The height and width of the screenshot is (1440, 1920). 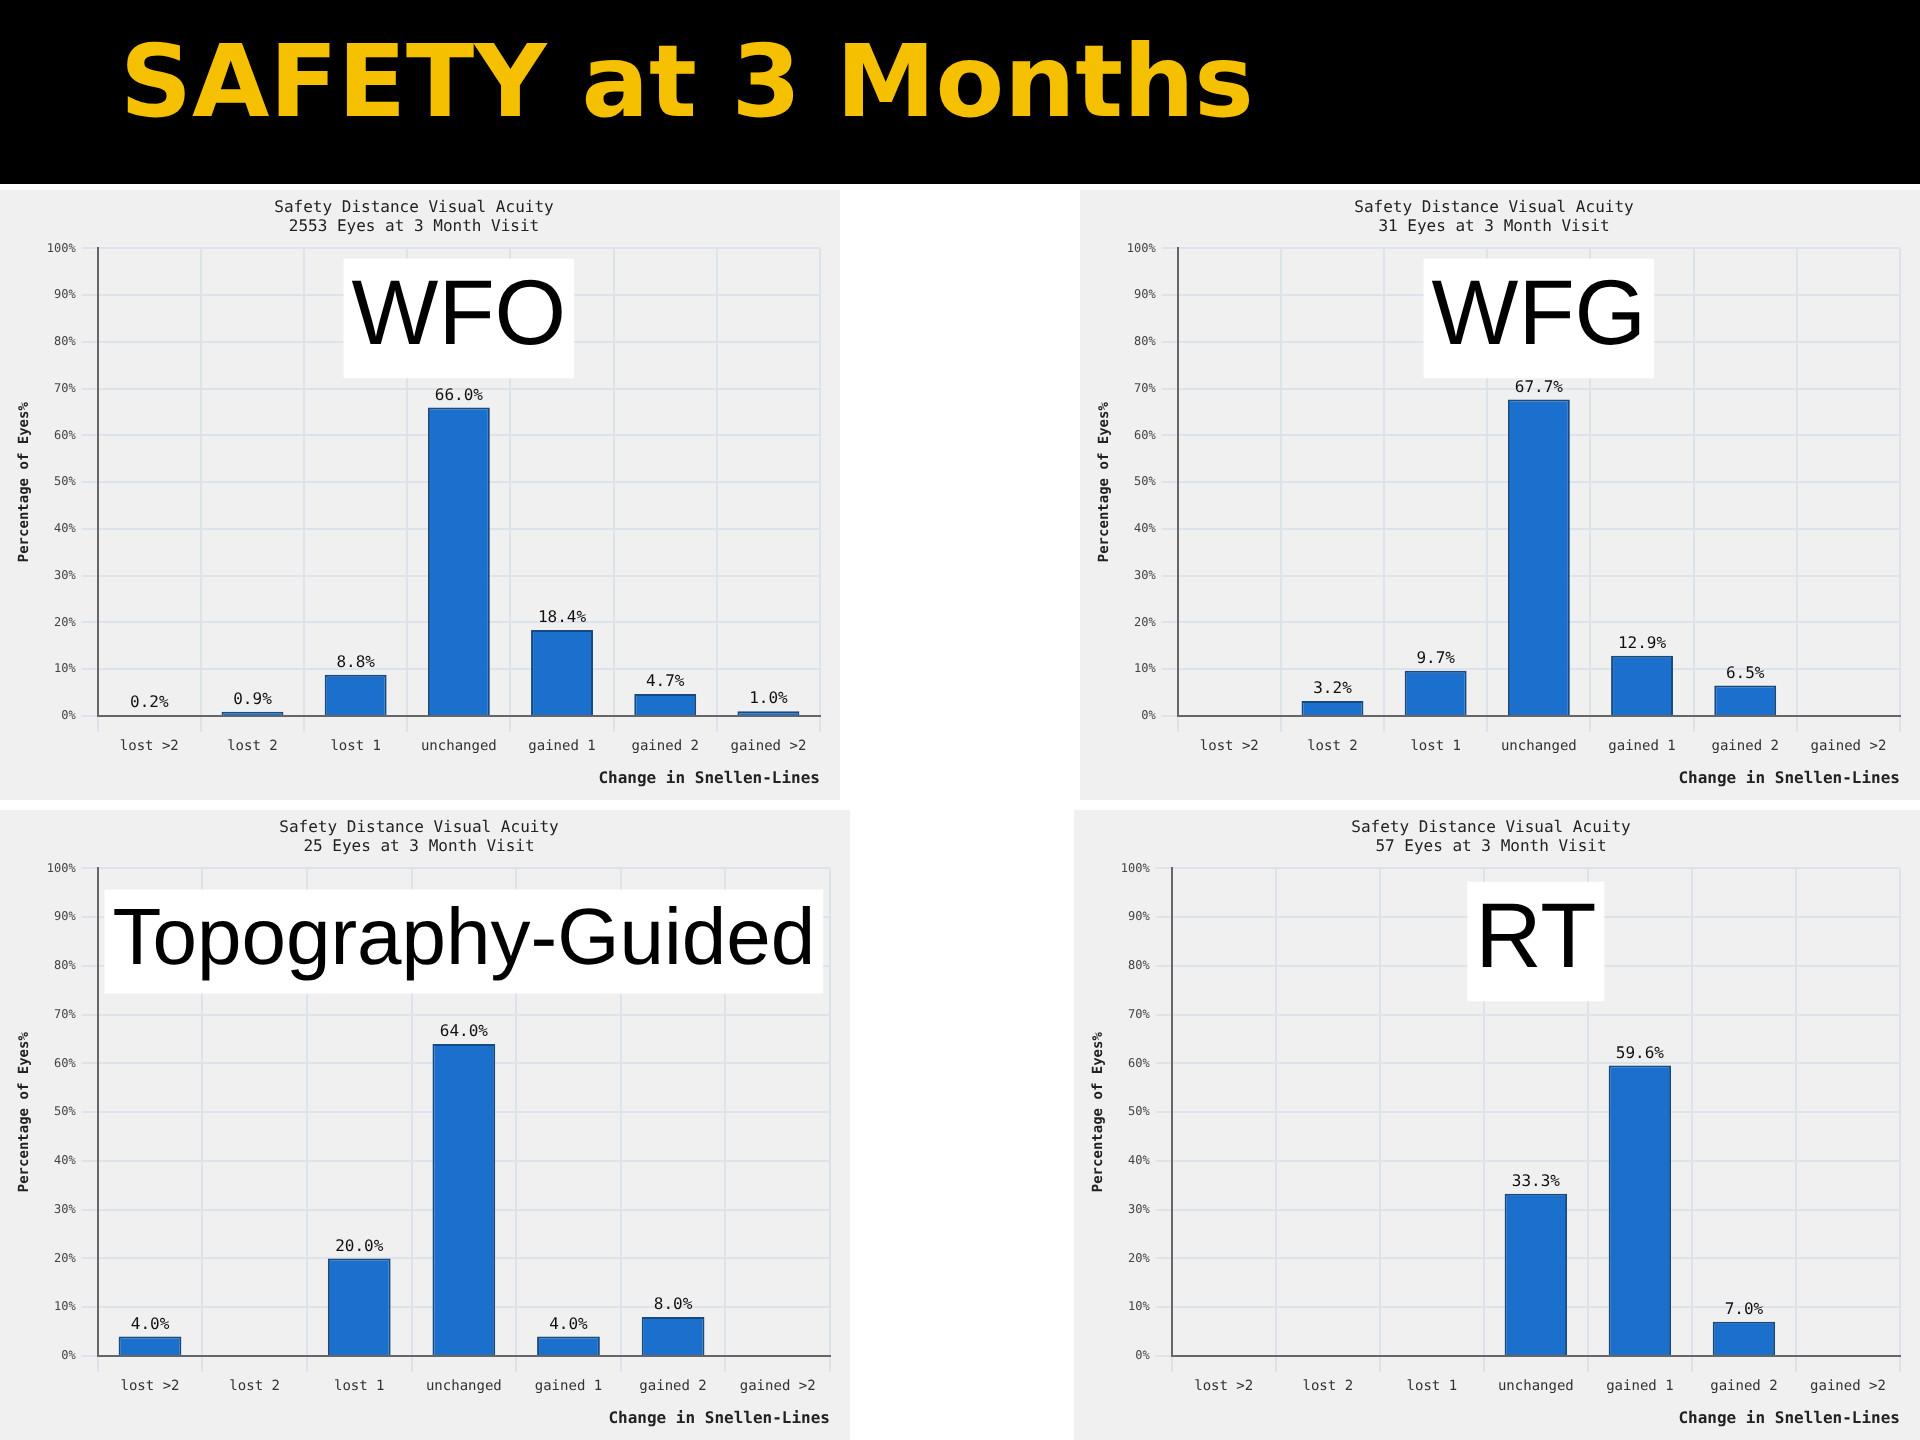 I want to click on data-label: 4.7%, so click(x=665, y=681).